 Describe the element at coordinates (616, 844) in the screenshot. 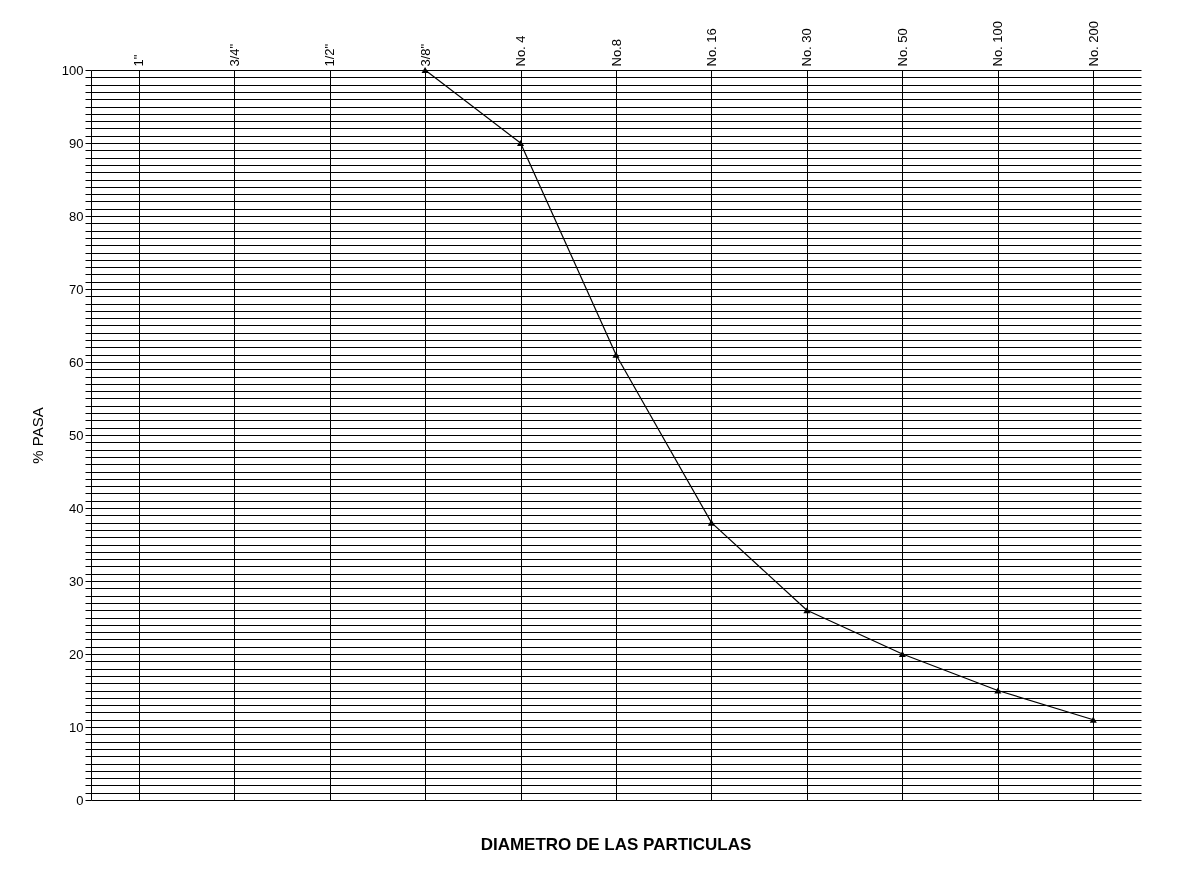

I see `x-axis-title: DIAMETRO DE LAS PARTICULAS` at that location.